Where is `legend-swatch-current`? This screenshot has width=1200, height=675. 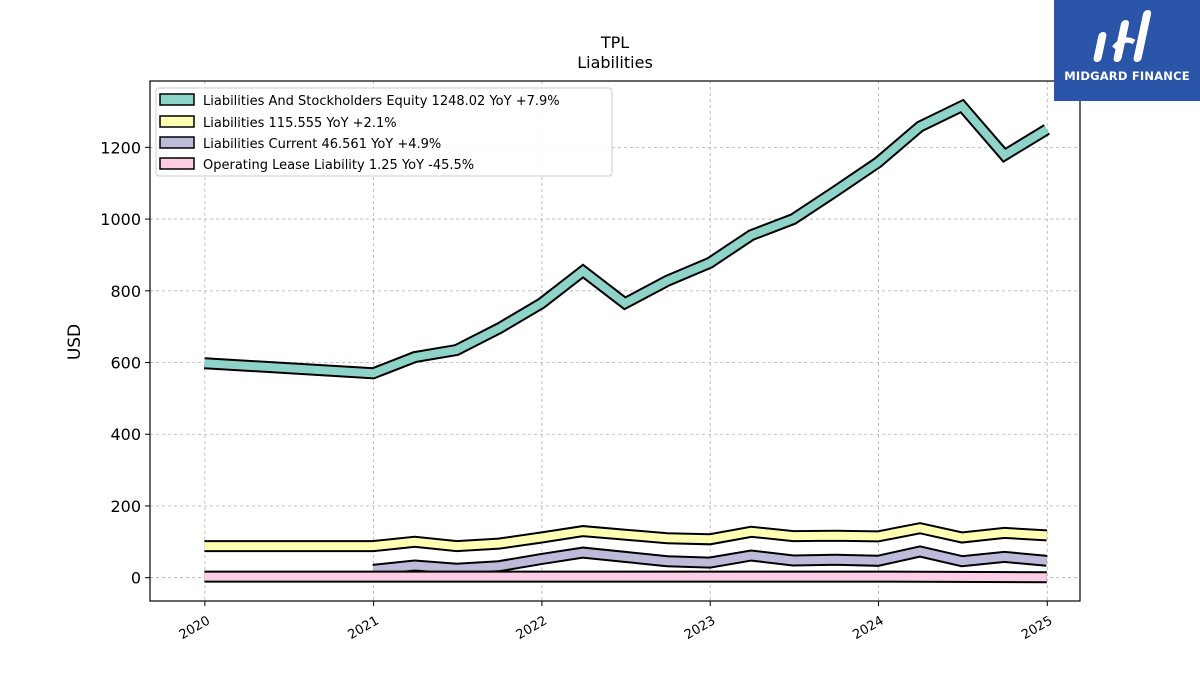 legend-swatch-current is located at coordinates (177, 142).